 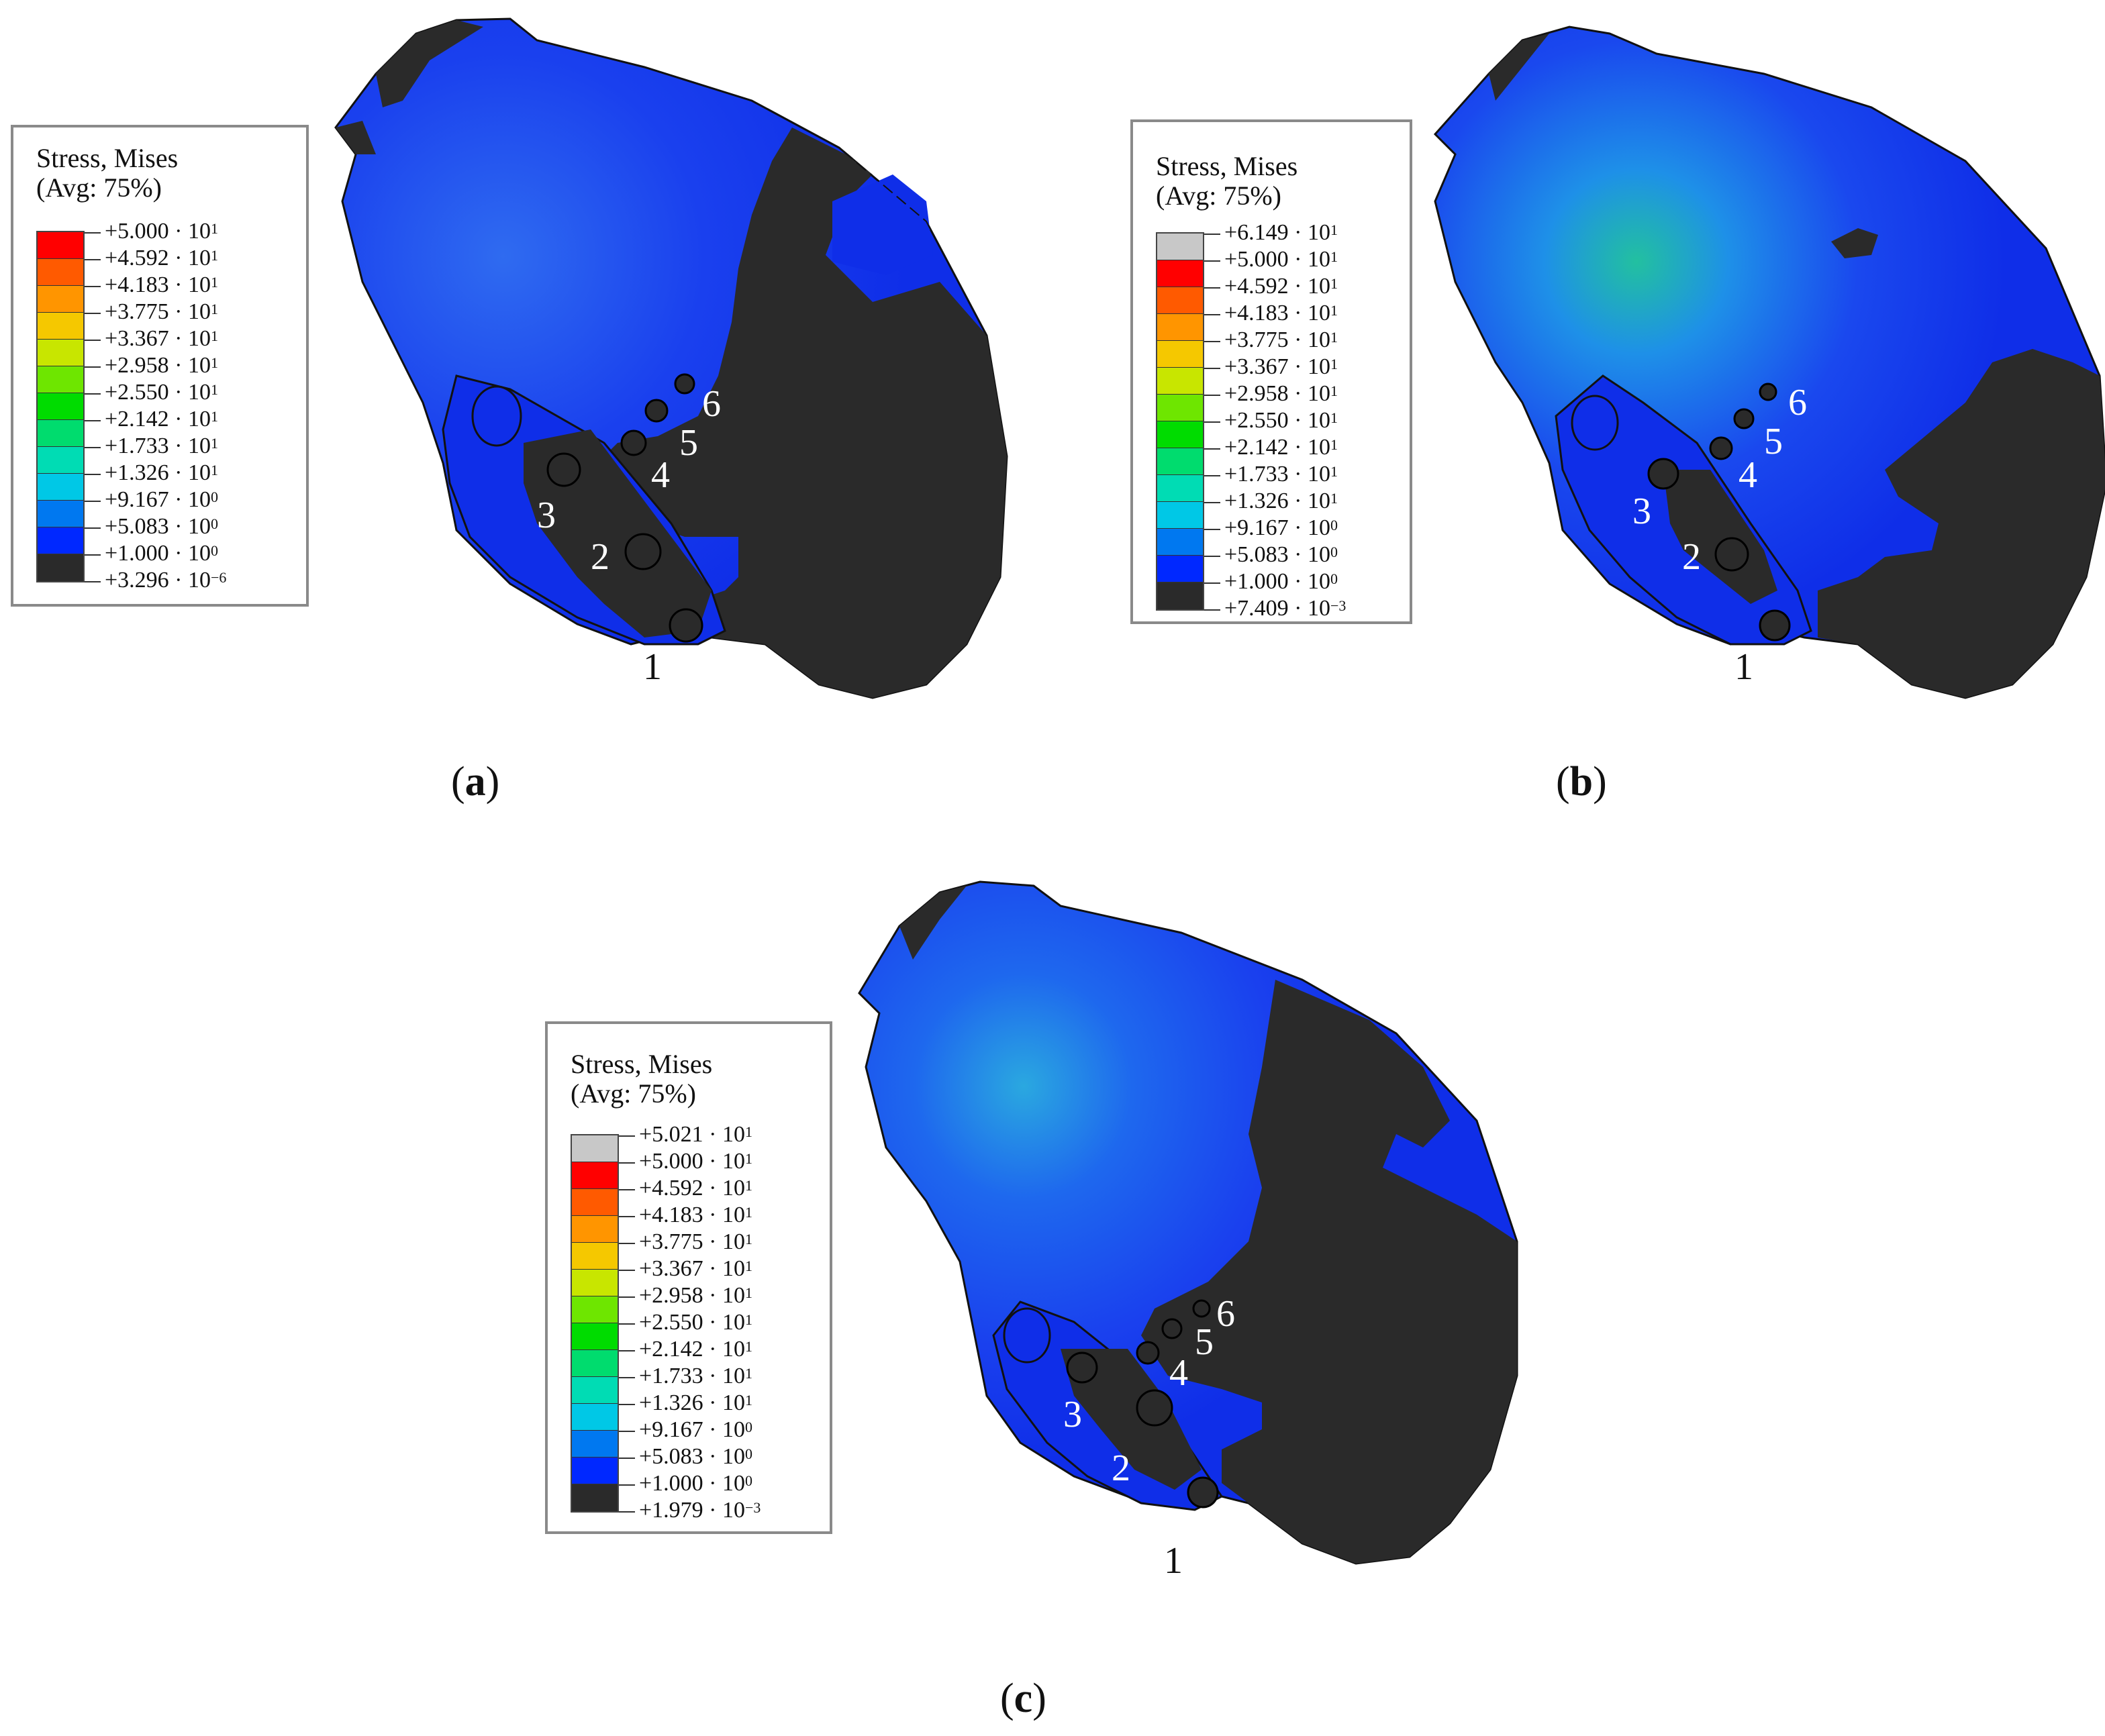 What do you see at coordinates (1769, 362) in the screenshot?
I see `fe-model-b` at bounding box center [1769, 362].